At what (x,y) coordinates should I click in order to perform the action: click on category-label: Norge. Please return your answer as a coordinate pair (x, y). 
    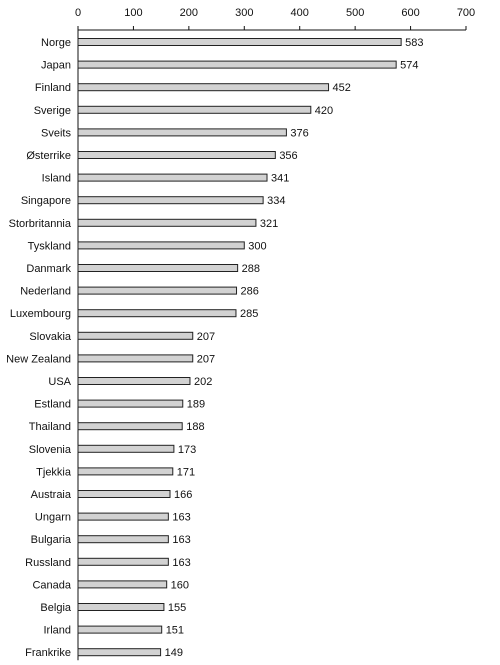
    Looking at the image, I should click on (56, 43).